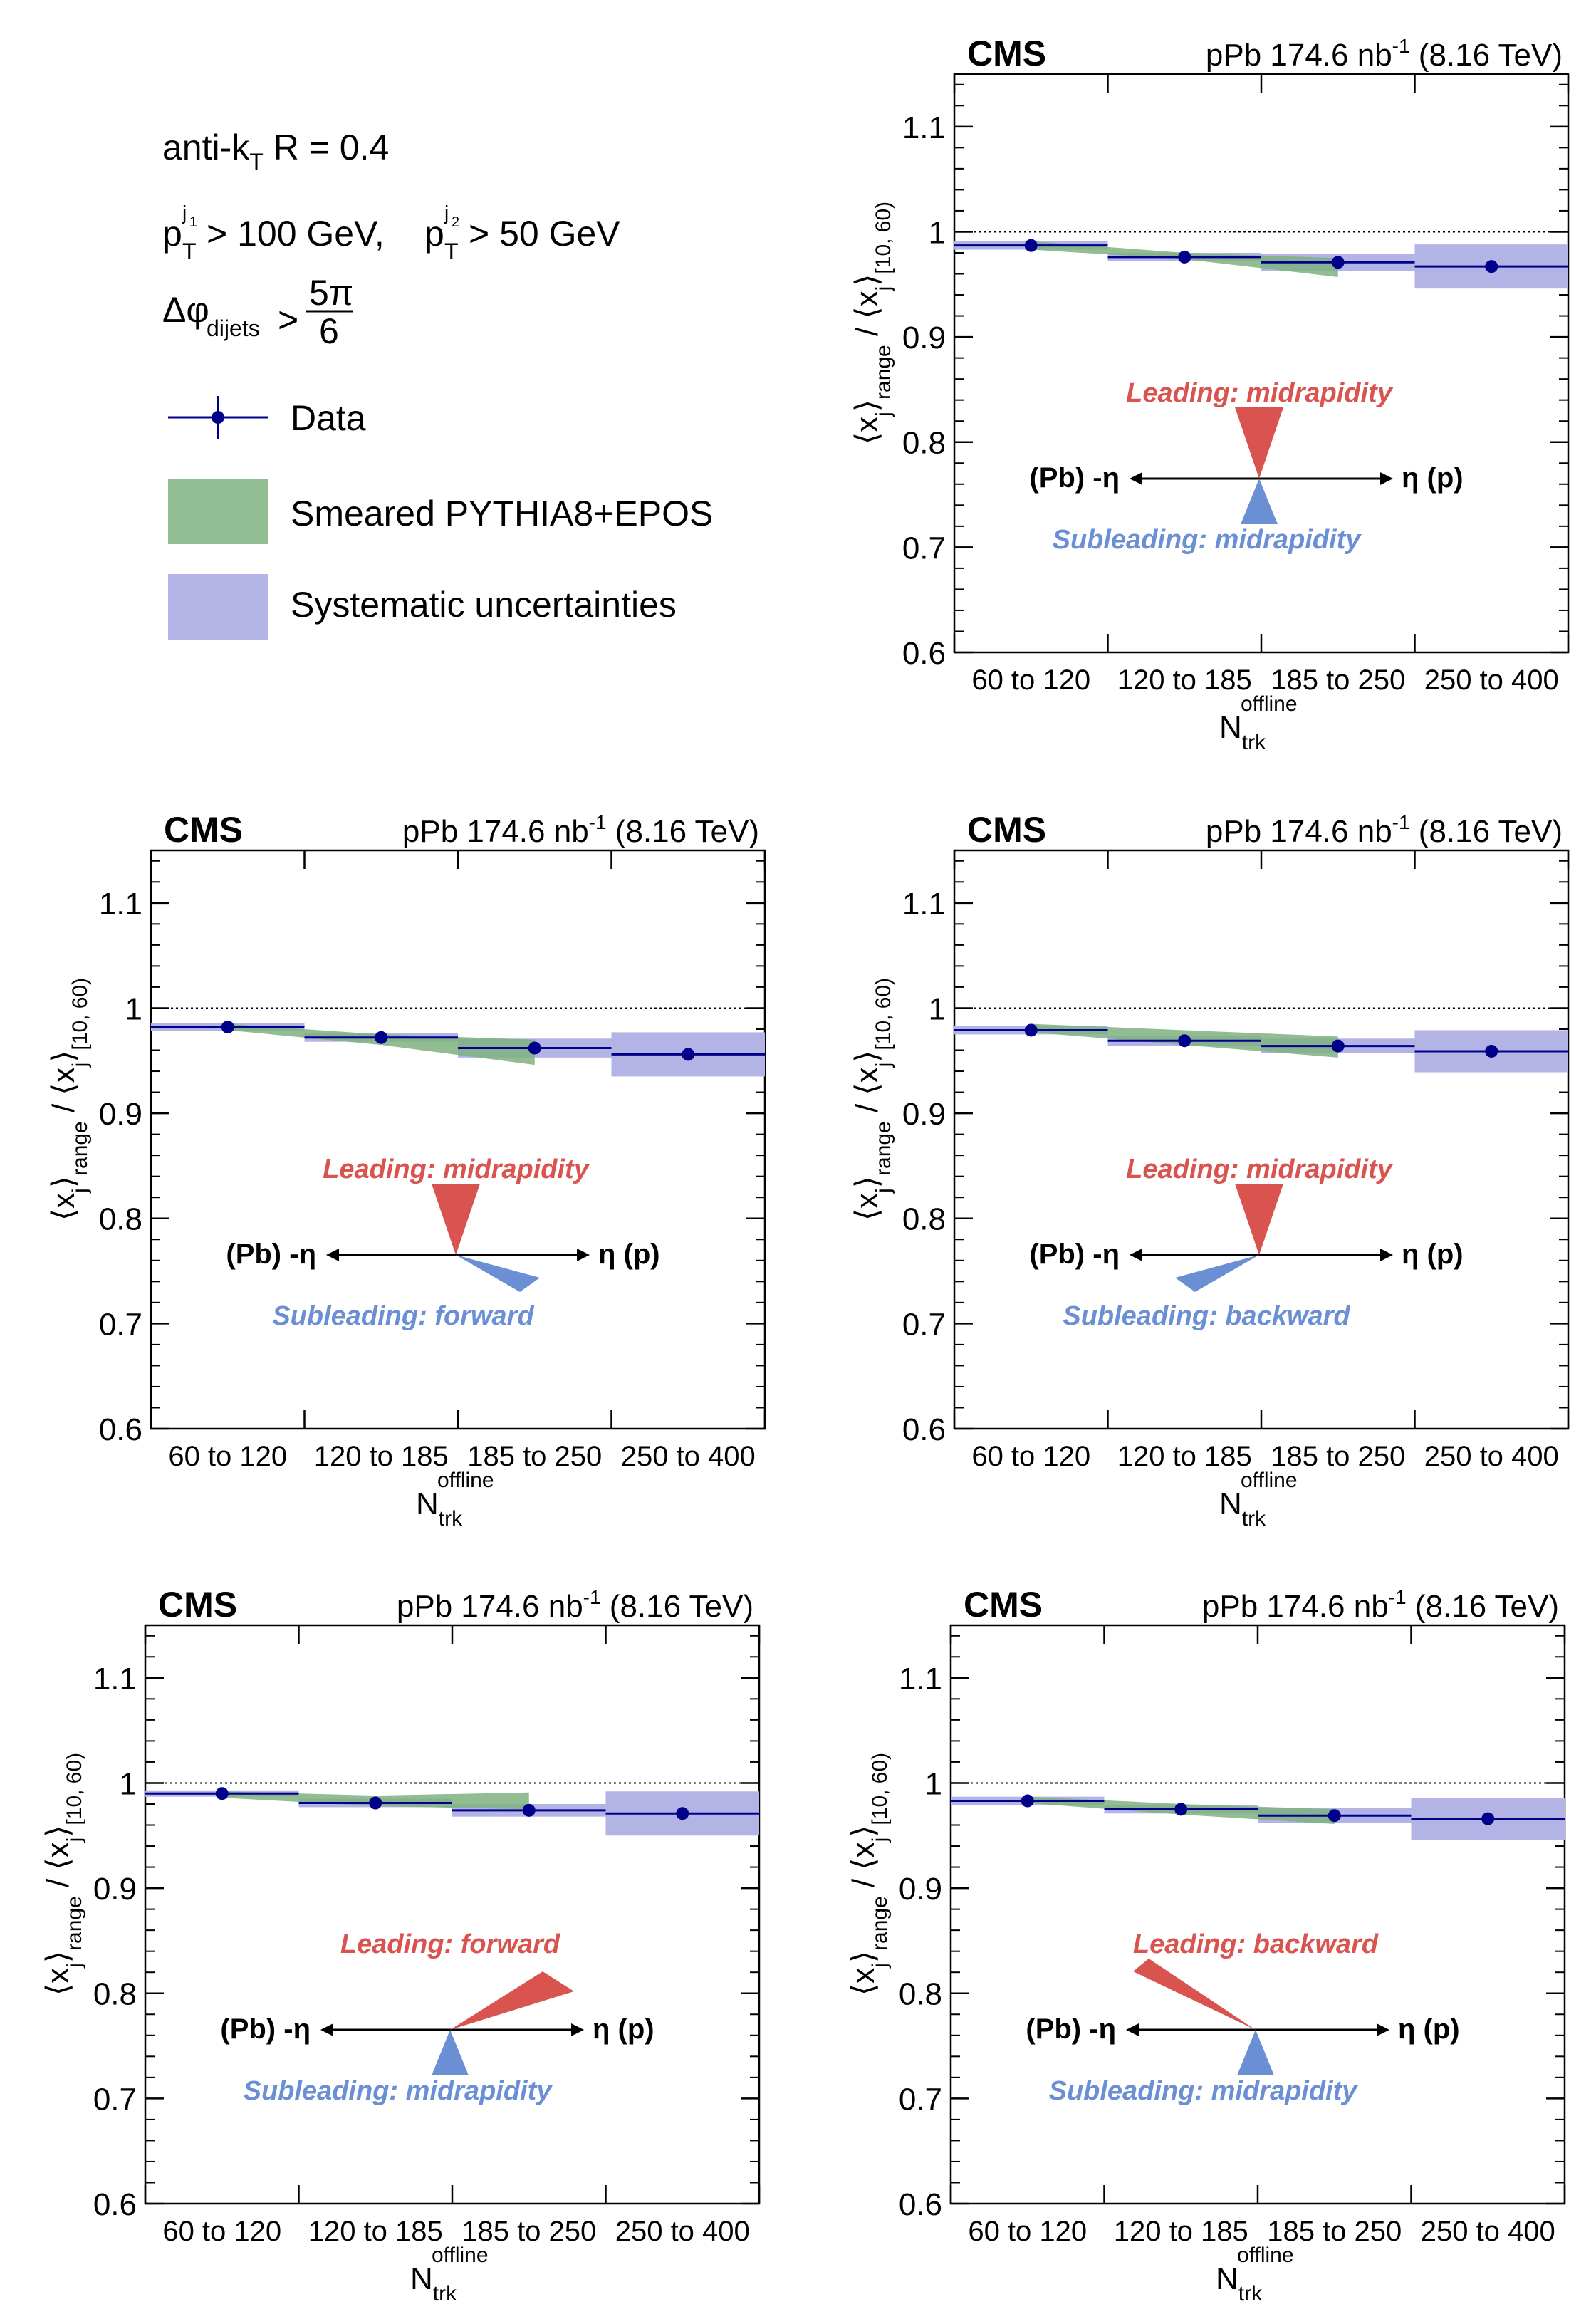 The width and height of the screenshot is (1596, 2314). Describe the element at coordinates (580, 830) in the screenshot. I see `lumi-label: pPb 174.6 nb-1 (8.16 TeV)` at that location.